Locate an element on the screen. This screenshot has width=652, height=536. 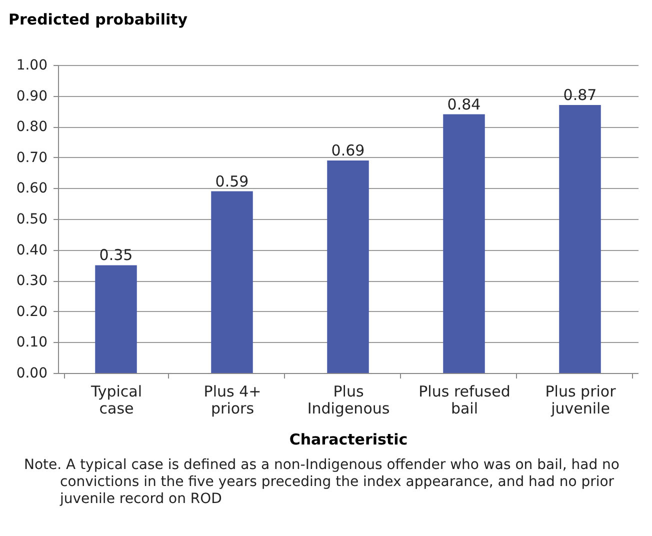
x-tick-label: Plus refused bail is located at coordinates (464, 400).